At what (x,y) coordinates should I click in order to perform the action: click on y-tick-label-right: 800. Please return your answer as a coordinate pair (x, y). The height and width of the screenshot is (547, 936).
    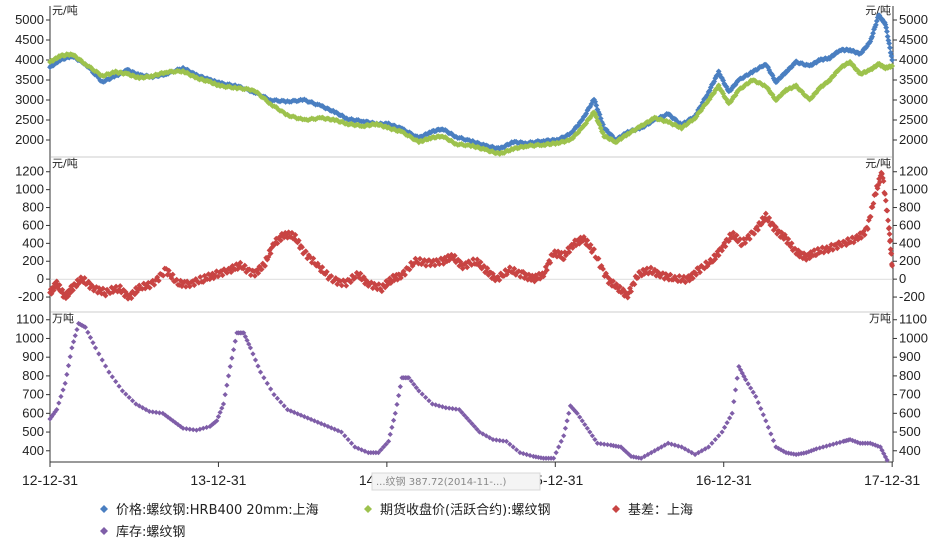
    Looking at the image, I should click on (910, 207).